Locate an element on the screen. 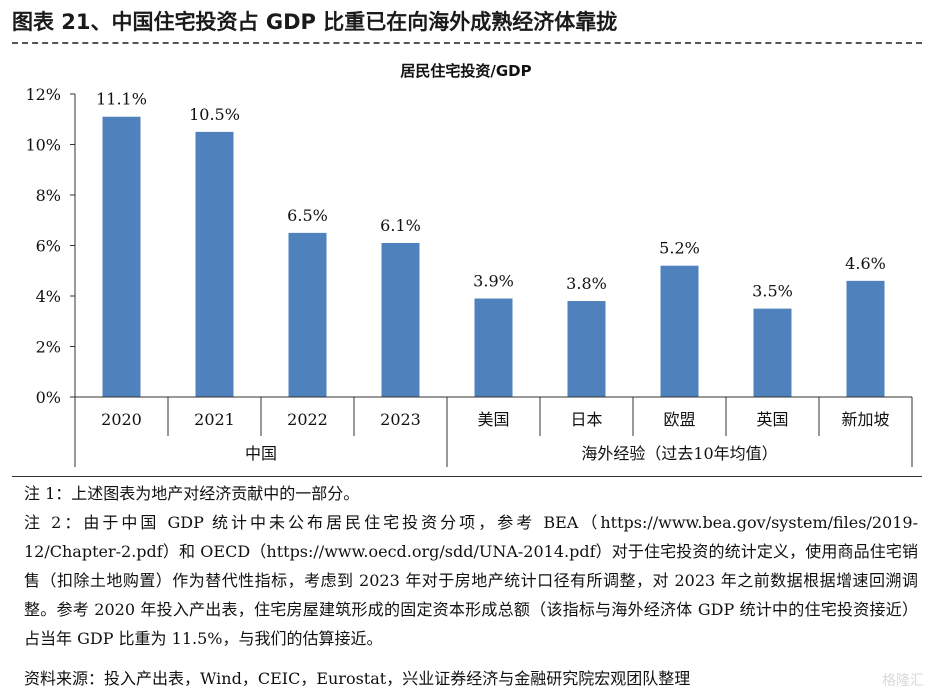 The width and height of the screenshot is (934, 699). category-label: 美国 is located at coordinates (493, 419).